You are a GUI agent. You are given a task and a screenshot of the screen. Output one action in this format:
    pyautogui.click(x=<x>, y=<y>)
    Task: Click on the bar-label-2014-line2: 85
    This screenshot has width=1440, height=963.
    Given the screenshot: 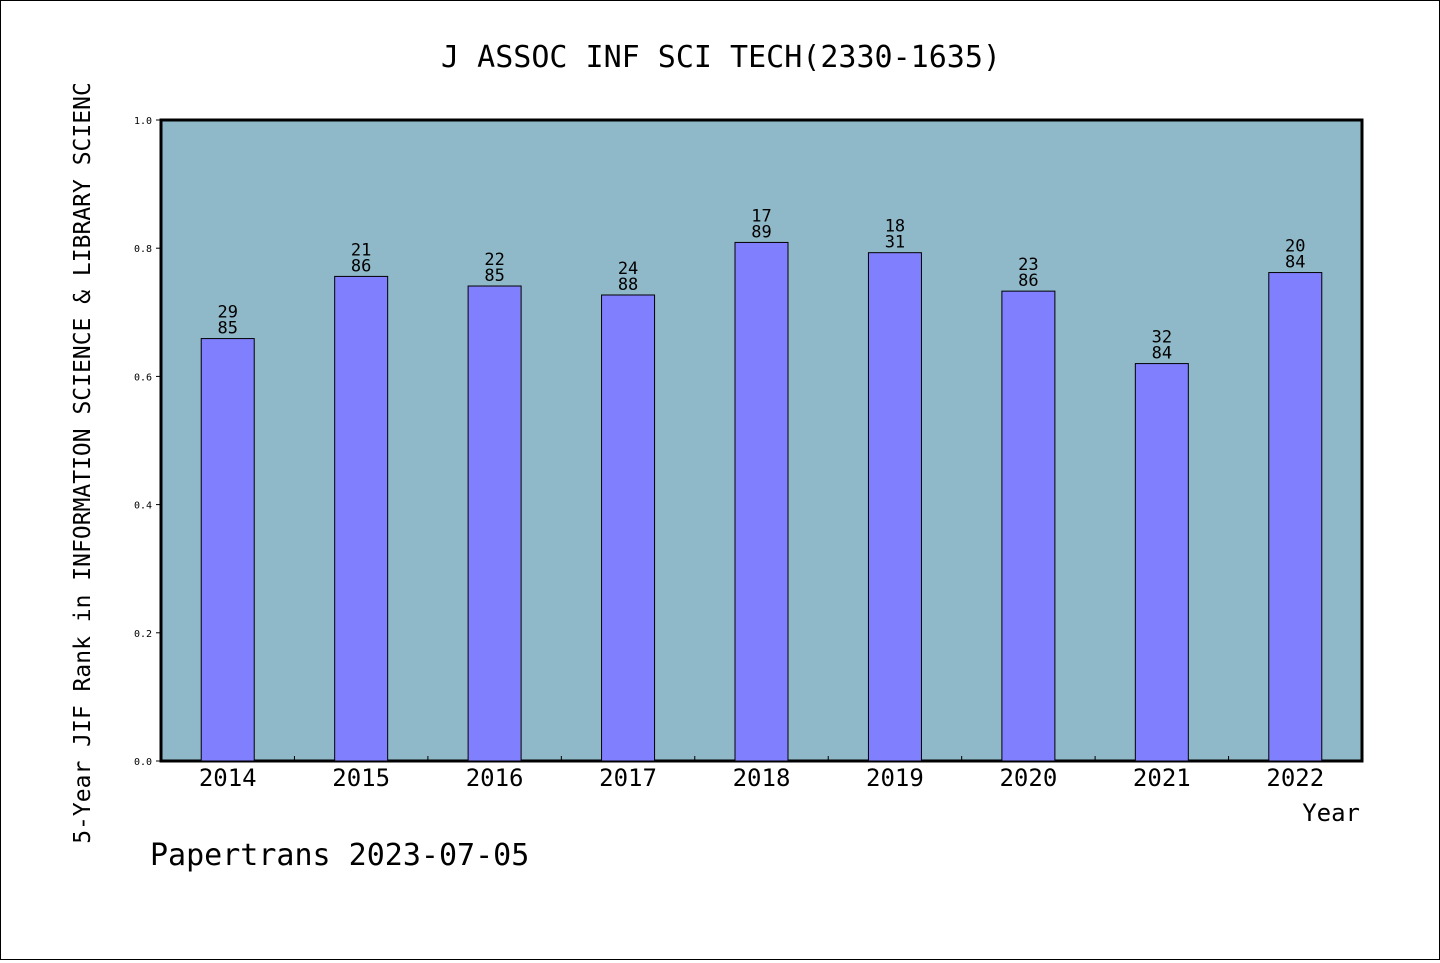 What is the action you would take?
    pyautogui.click(x=227, y=329)
    